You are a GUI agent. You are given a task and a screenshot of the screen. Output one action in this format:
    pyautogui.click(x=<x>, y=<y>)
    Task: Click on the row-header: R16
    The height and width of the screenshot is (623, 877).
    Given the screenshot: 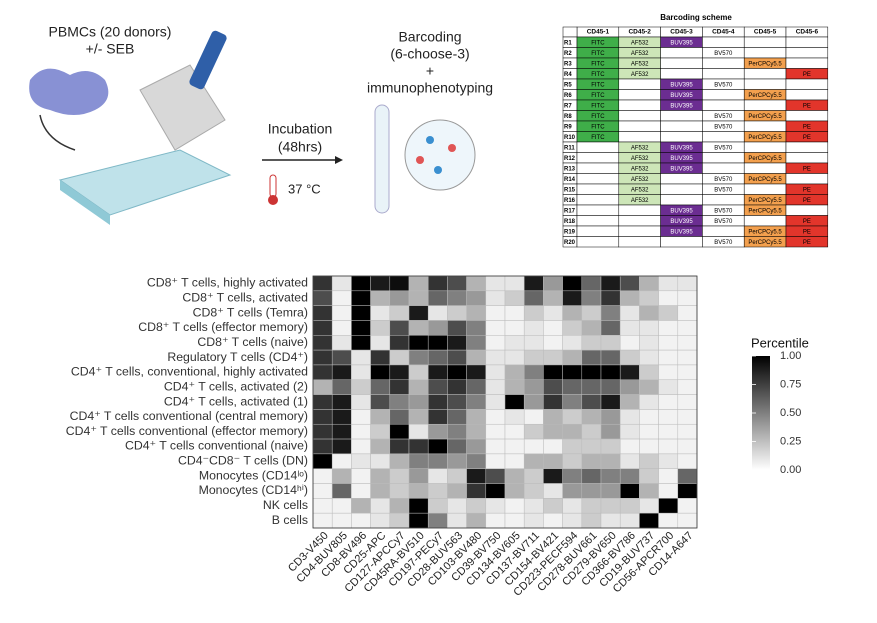 What is the action you would take?
    pyautogui.click(x=570, y=201)
    